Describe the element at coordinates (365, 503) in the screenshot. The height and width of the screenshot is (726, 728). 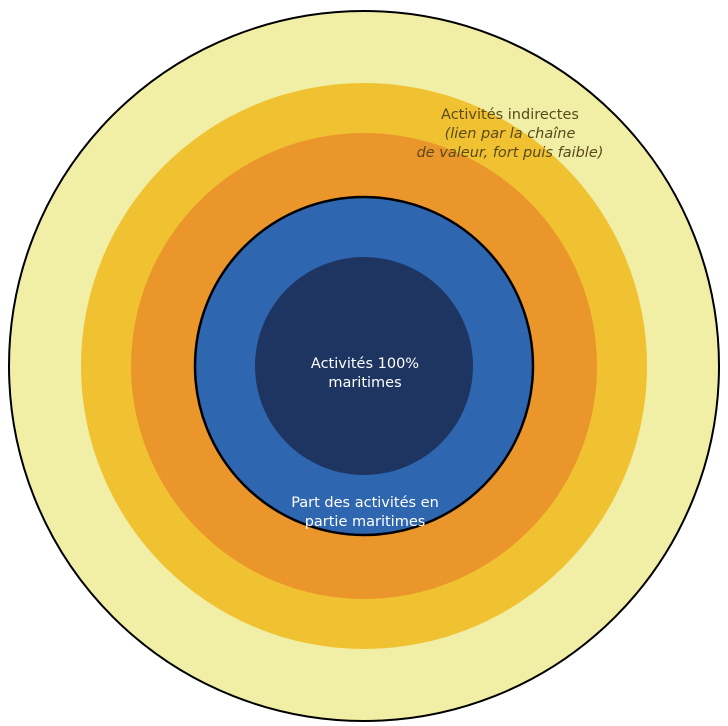
I see `partial-maritime-label-line1: Part des activités en` at that location.